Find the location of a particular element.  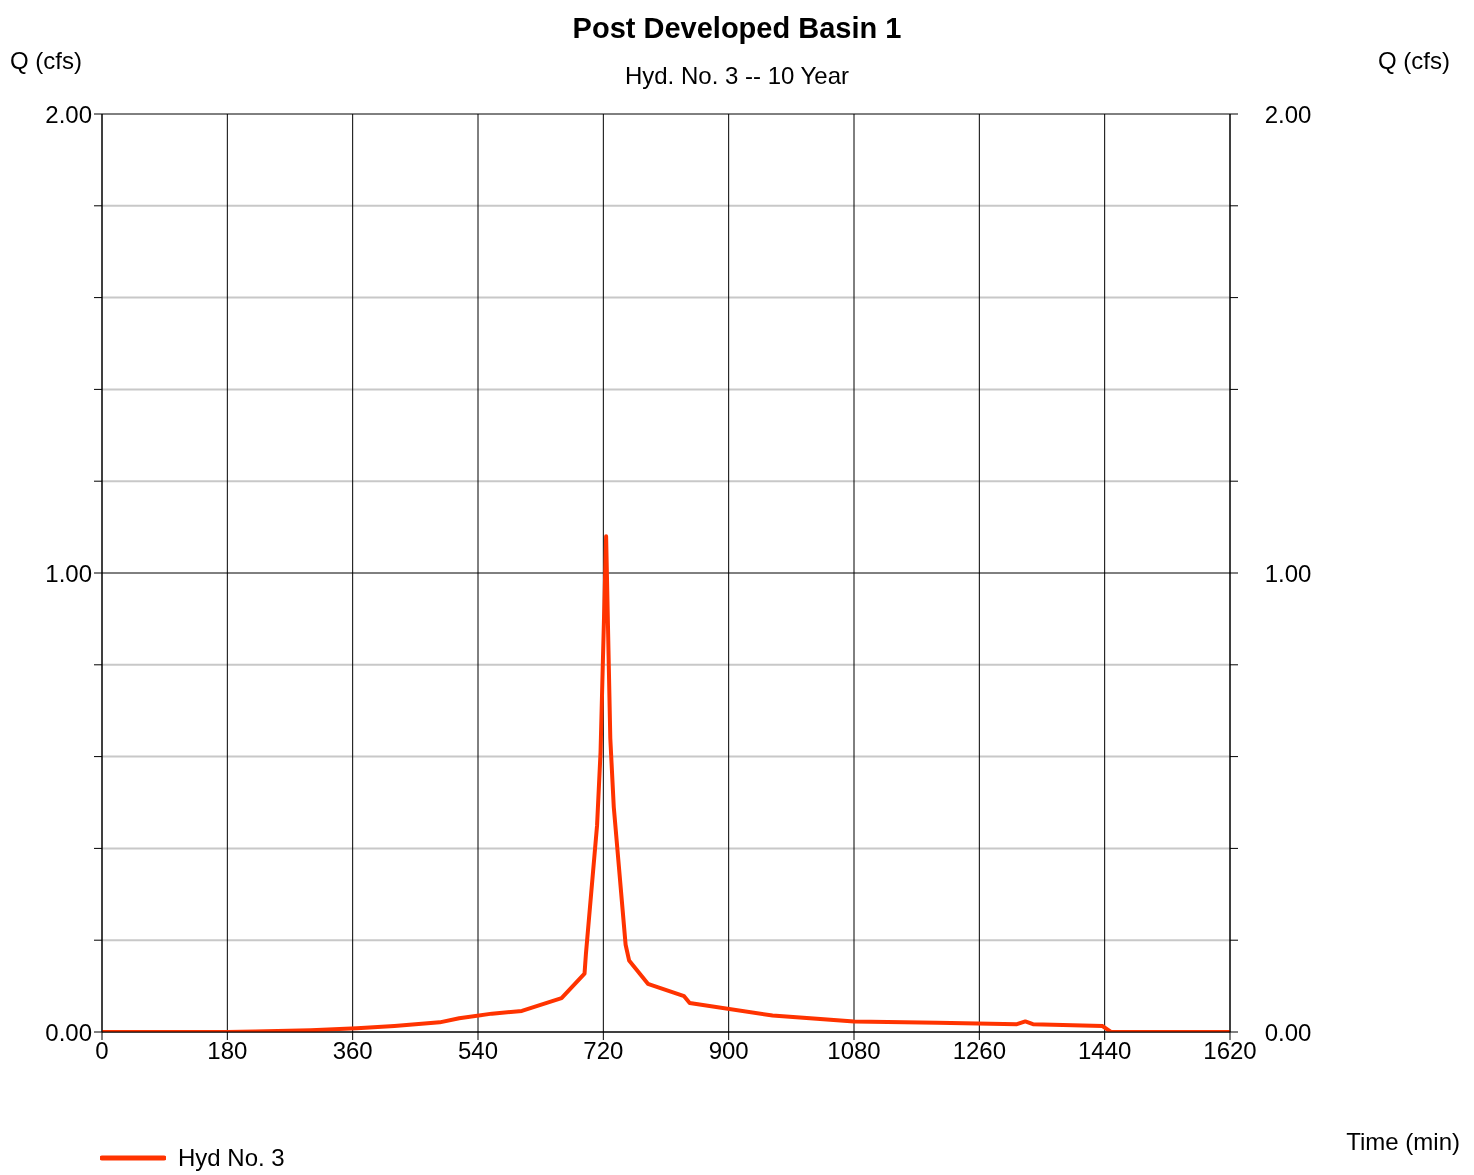

y2-axis-title: Q (cfs) is located at coordinates (1414, 61).